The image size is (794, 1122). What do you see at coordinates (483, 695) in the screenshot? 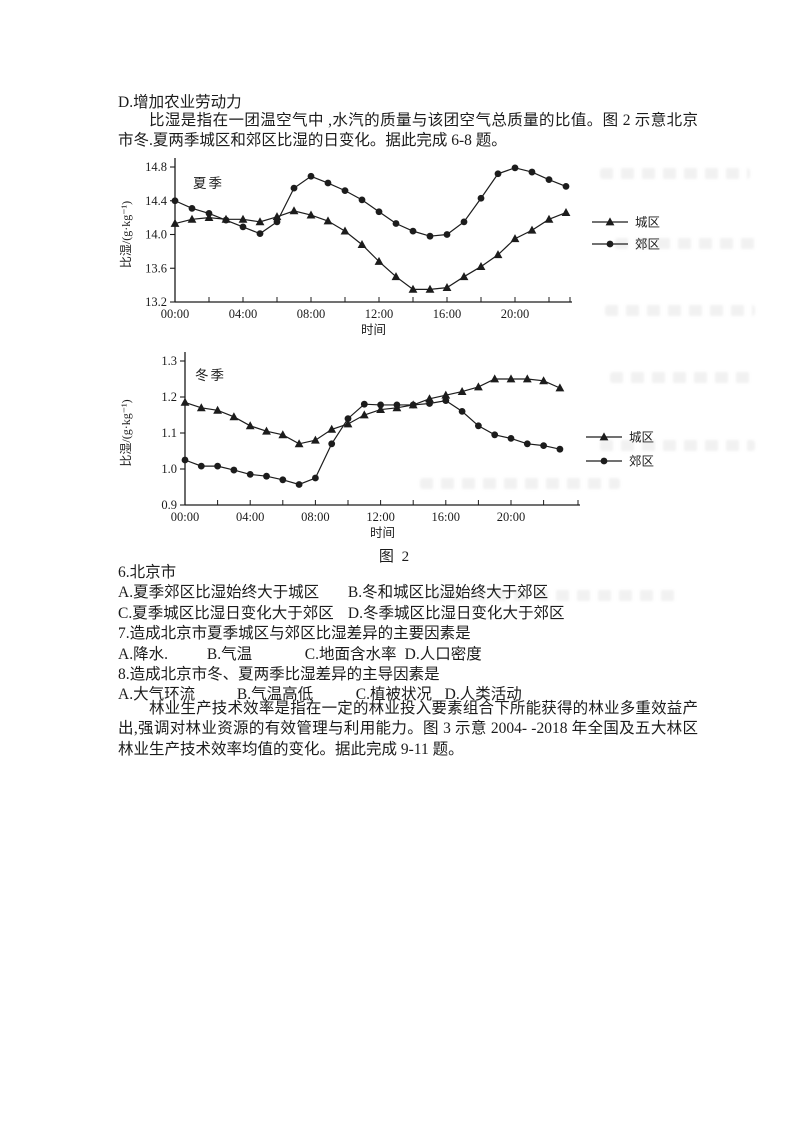
I see `question-8-option-d: D.人类活动` at bounding box center [483, 695].